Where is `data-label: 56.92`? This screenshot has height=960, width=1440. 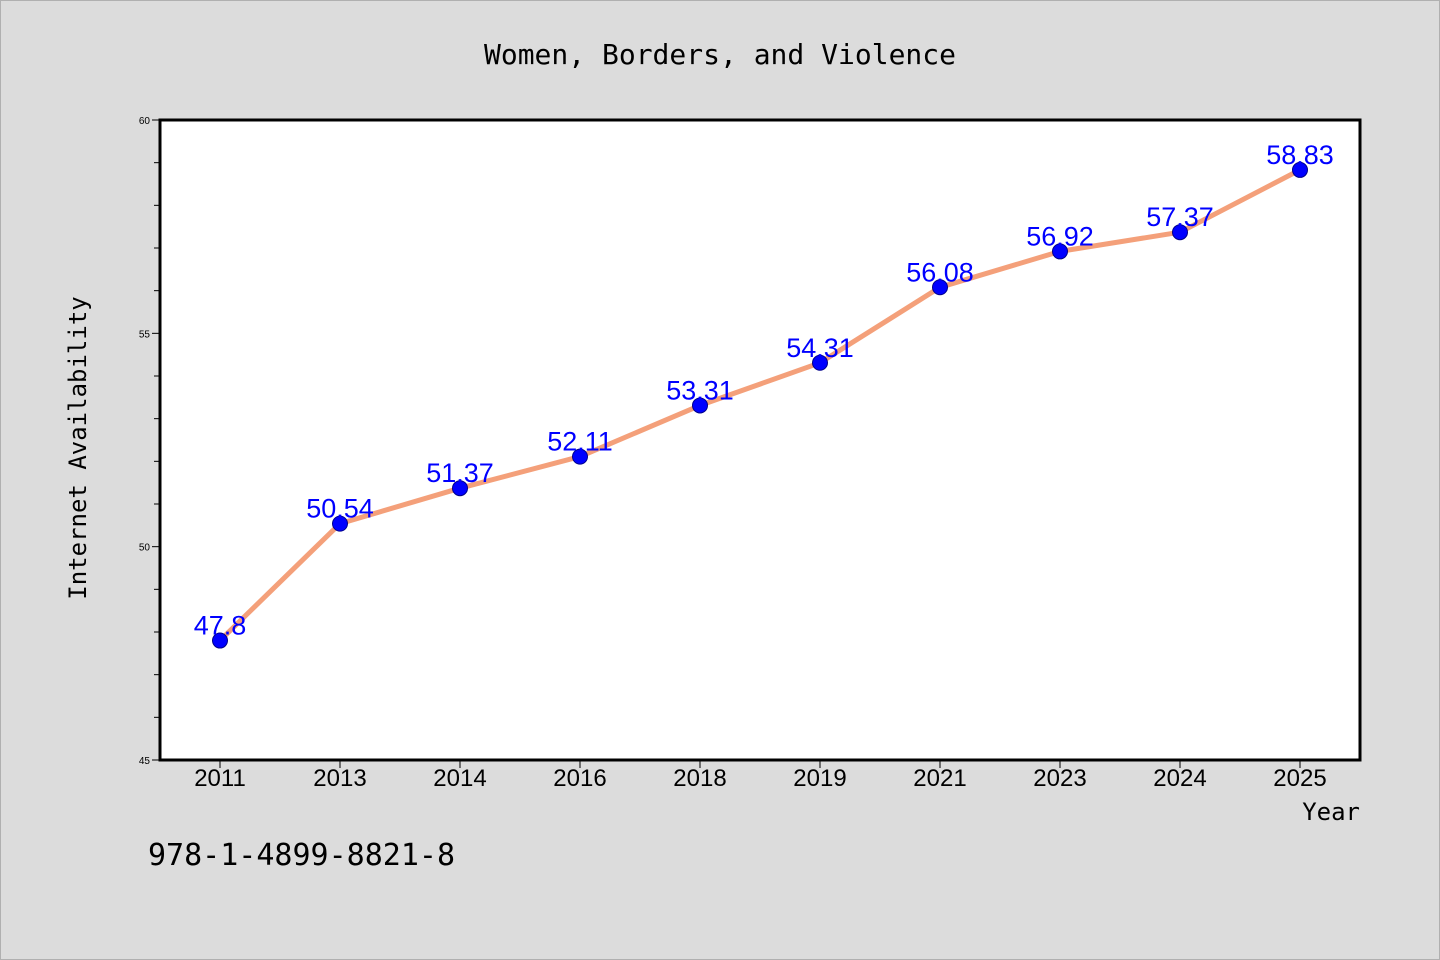
data-label: 56.92 is located at coordinates (1060, 236).